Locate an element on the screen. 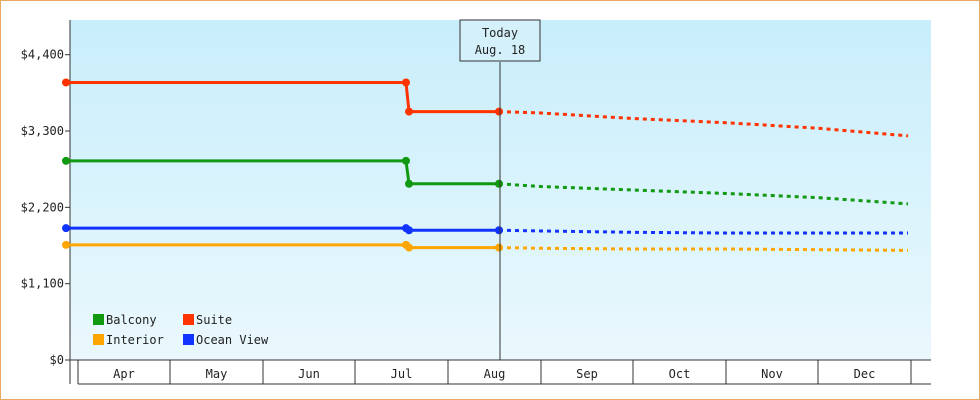 The image size is (980, 400). x-tick-label: Sep is located at coordinates (587, 374).